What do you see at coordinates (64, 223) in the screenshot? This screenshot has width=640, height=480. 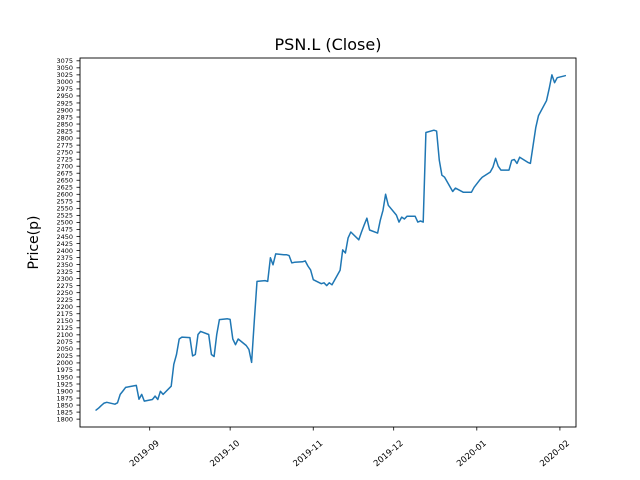 I see `y-tick-label: 2500` at bounding box center [64, 223].